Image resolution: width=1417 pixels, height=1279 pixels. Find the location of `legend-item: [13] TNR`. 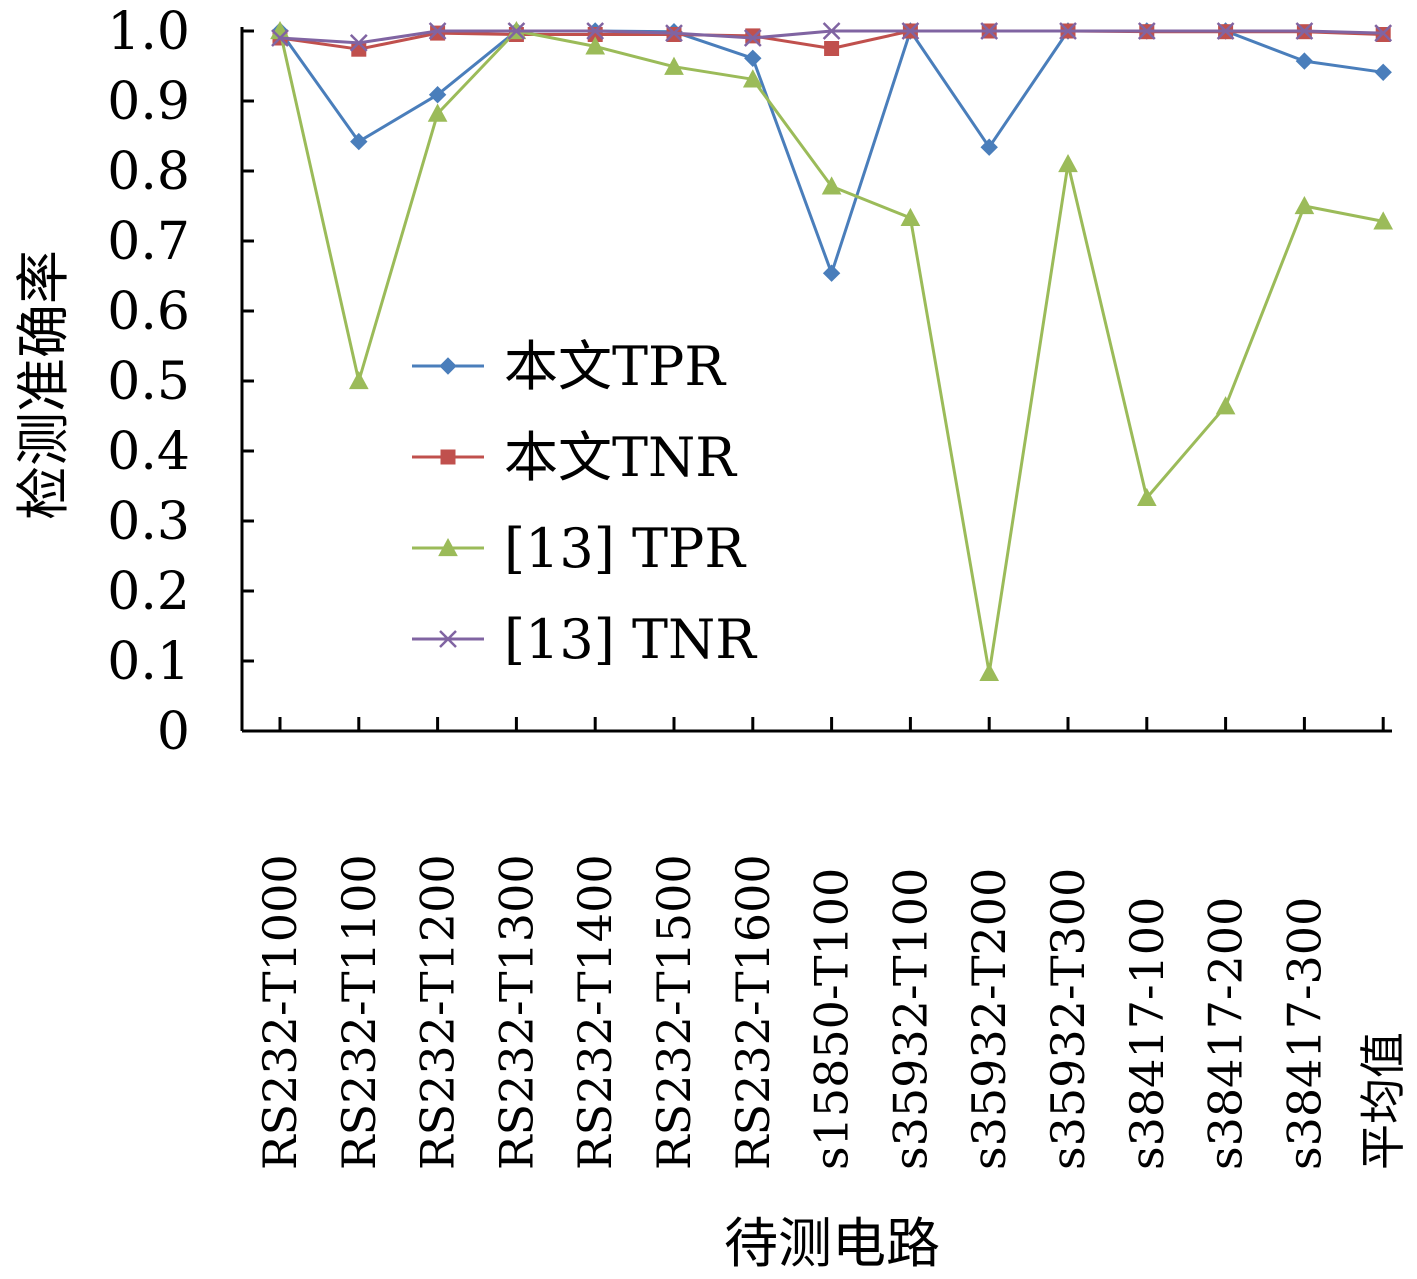

legend-item: [13] TNR is located at coordinates (584, 639).